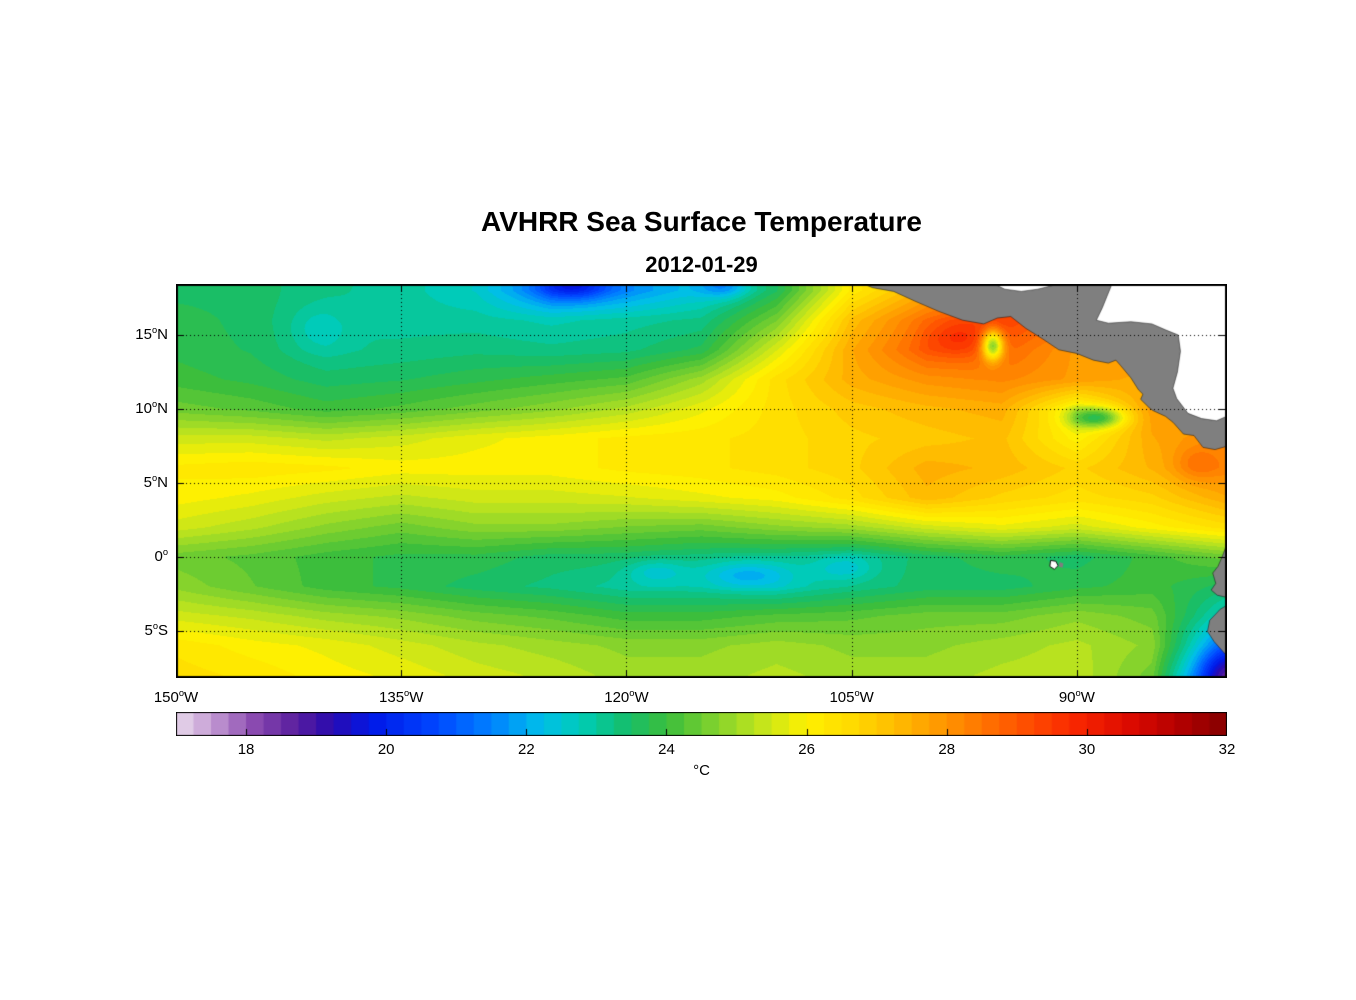 The image size is (1356, 1000). Describe the element at coordinates (161, 555) in the screenshot. I see `y-tick-label: 0o` at that location.